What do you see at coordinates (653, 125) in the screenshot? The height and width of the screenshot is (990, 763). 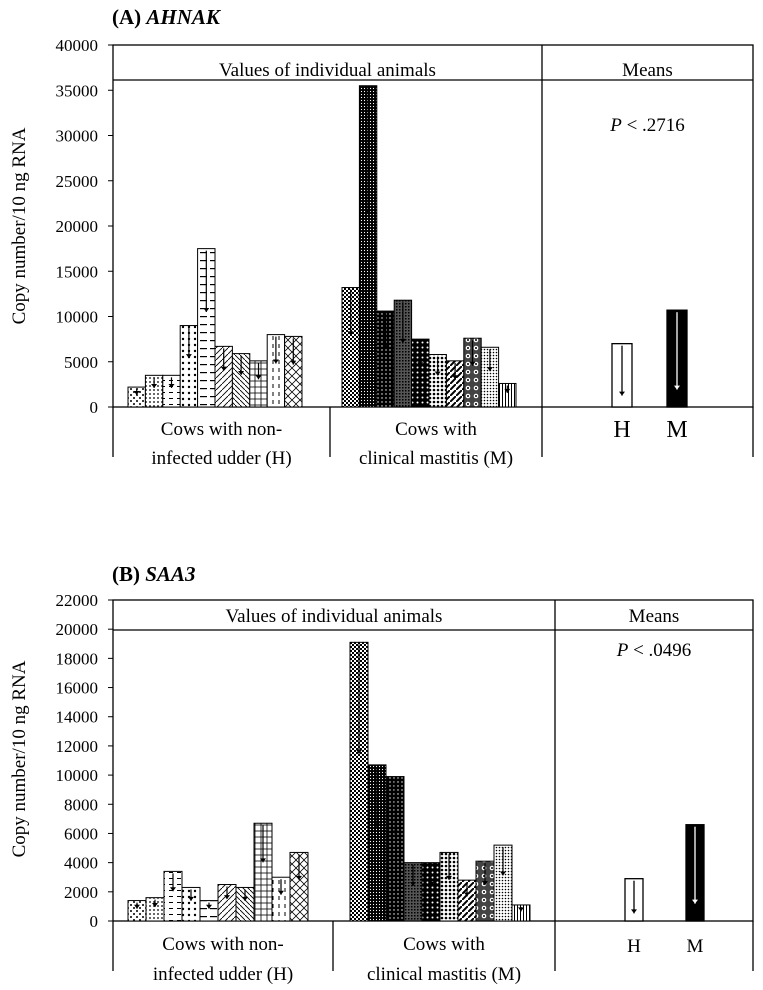 I see `p-value-text: < .2716` at bounding box center [653, 125].